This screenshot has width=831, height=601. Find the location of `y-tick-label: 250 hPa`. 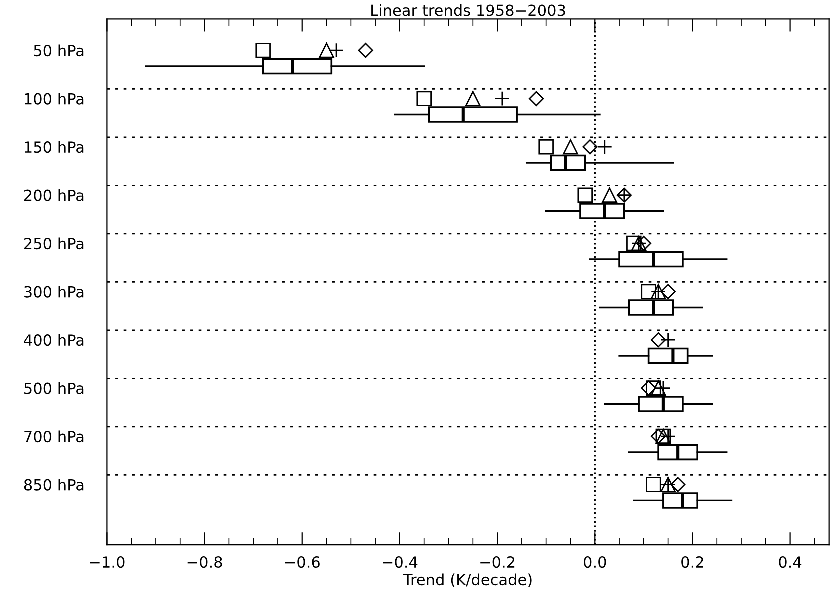

y-tick-label: 250 hPa is located at coordinates (54, 244).